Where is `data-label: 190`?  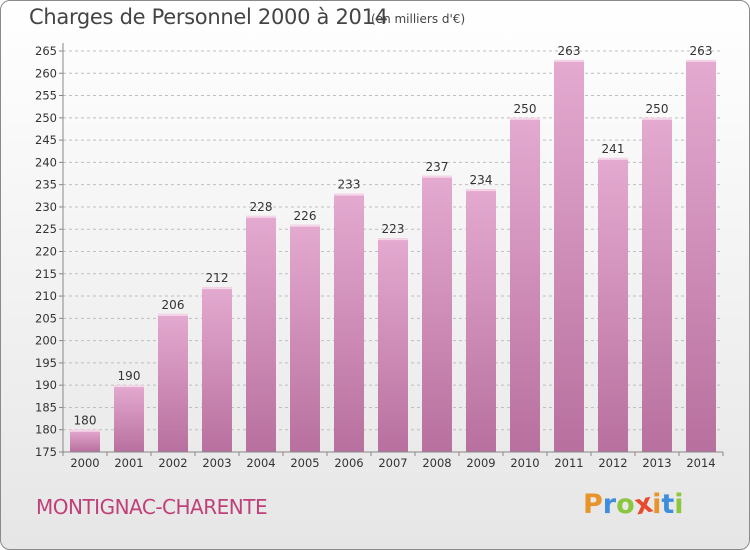 data-label: 190 is located at coordinates (129, 376).